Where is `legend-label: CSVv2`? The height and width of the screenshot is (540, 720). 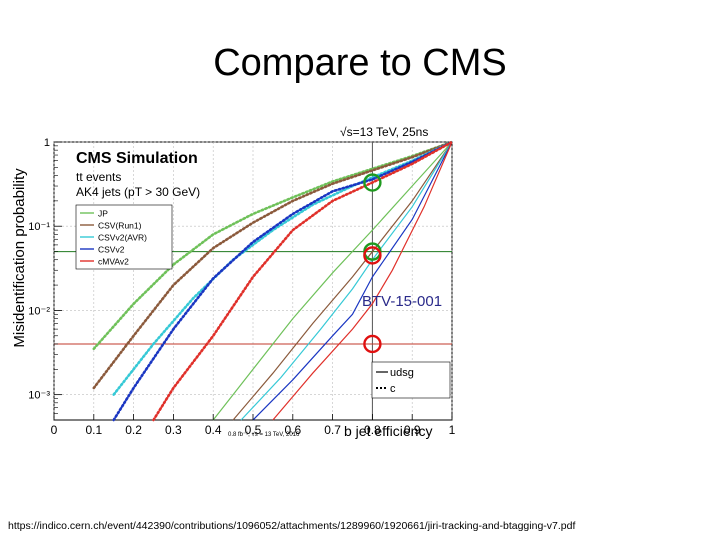 legend-label: CSVv2 is located at coordinates (111, 250).